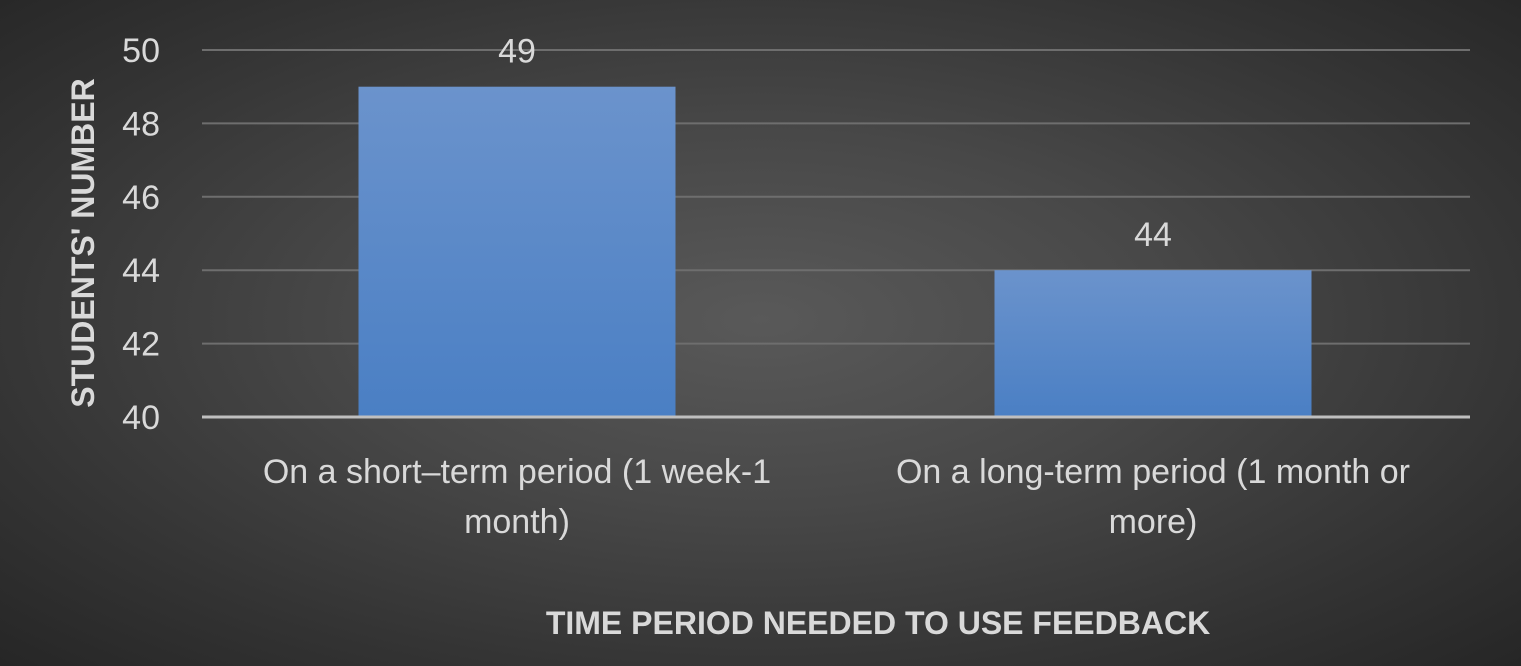 This screenshot has width=1521, height=666. Describe the element at coordinates (141, 198) in the screenshot. I see `y-tick-label: 46` at that location.